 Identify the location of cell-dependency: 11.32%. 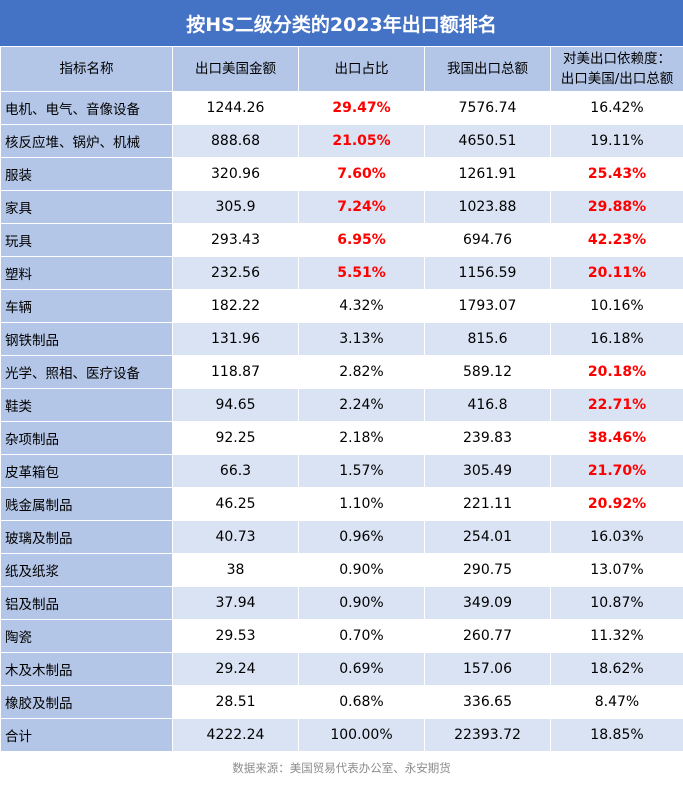
(616, 636).